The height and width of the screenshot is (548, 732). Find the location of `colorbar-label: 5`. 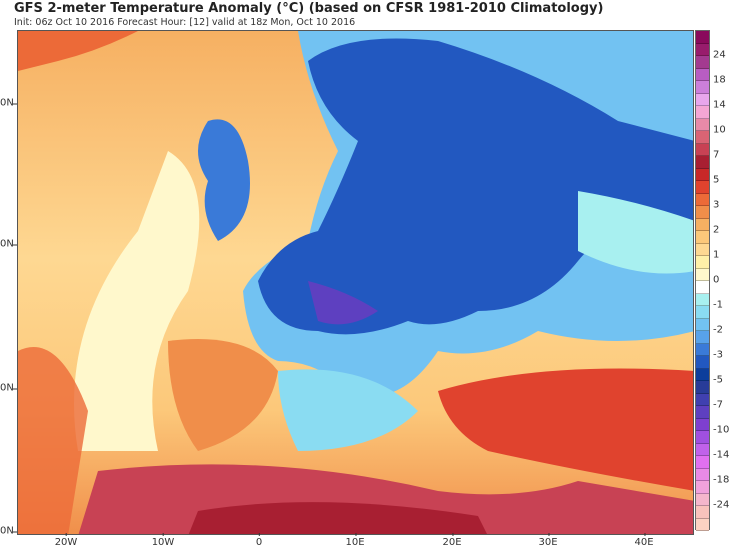

colorbar-label: 5 is located at coordinates (716, 180).